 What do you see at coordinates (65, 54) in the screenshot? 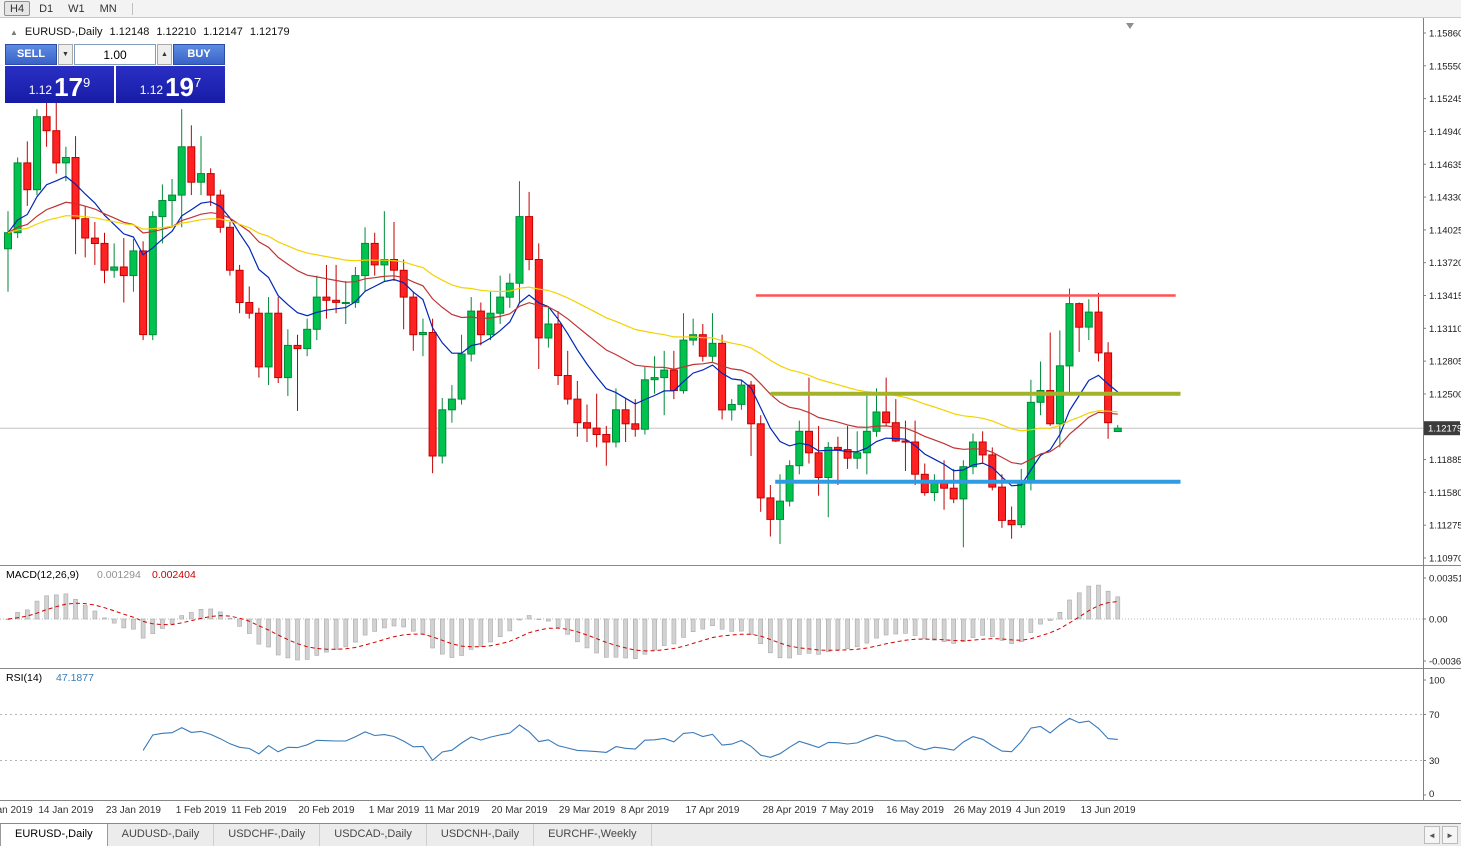
I see `lot-decrement-icon: ▼` at bounding box center [65, 54].